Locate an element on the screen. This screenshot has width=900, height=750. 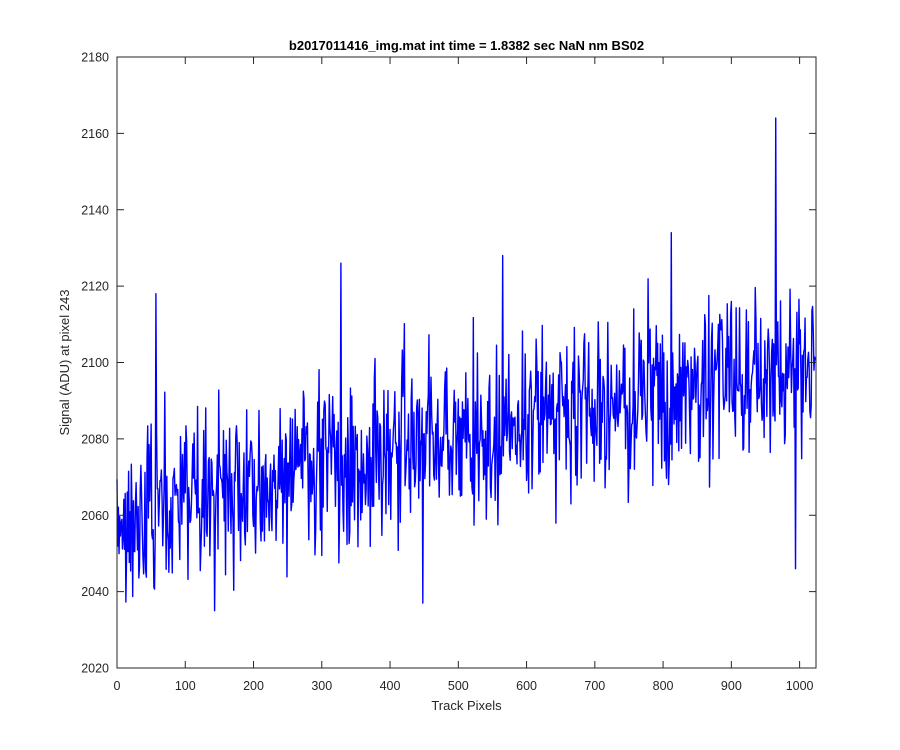
y-tick-label: 2180 is located at coordinates (95, 58).